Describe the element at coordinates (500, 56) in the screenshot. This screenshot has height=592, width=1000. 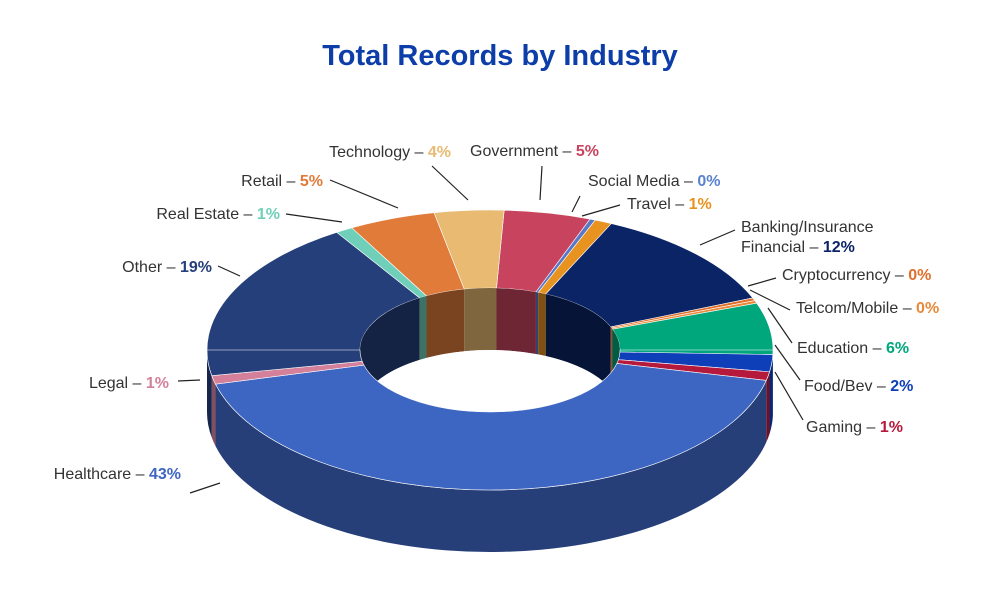
I see `chart-title: Total Records by Industry` at that location.